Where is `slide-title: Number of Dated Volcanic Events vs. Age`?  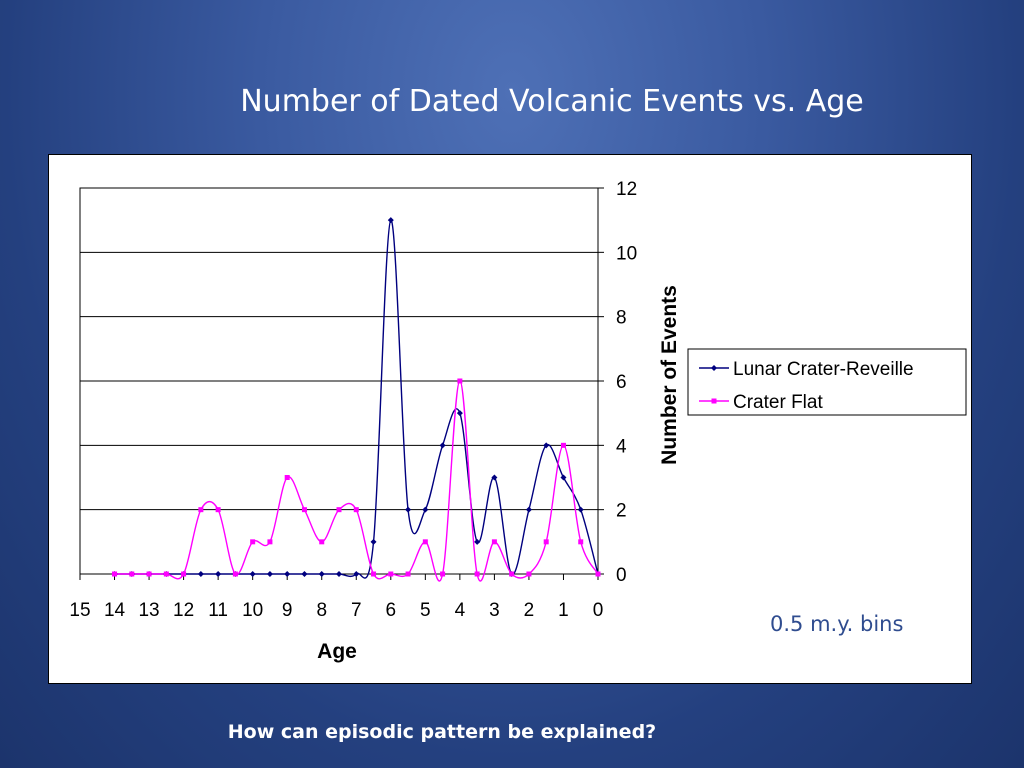 slide-title: Number of Dated Volcanic Events vs. Age is located at coordinates (552, 101).